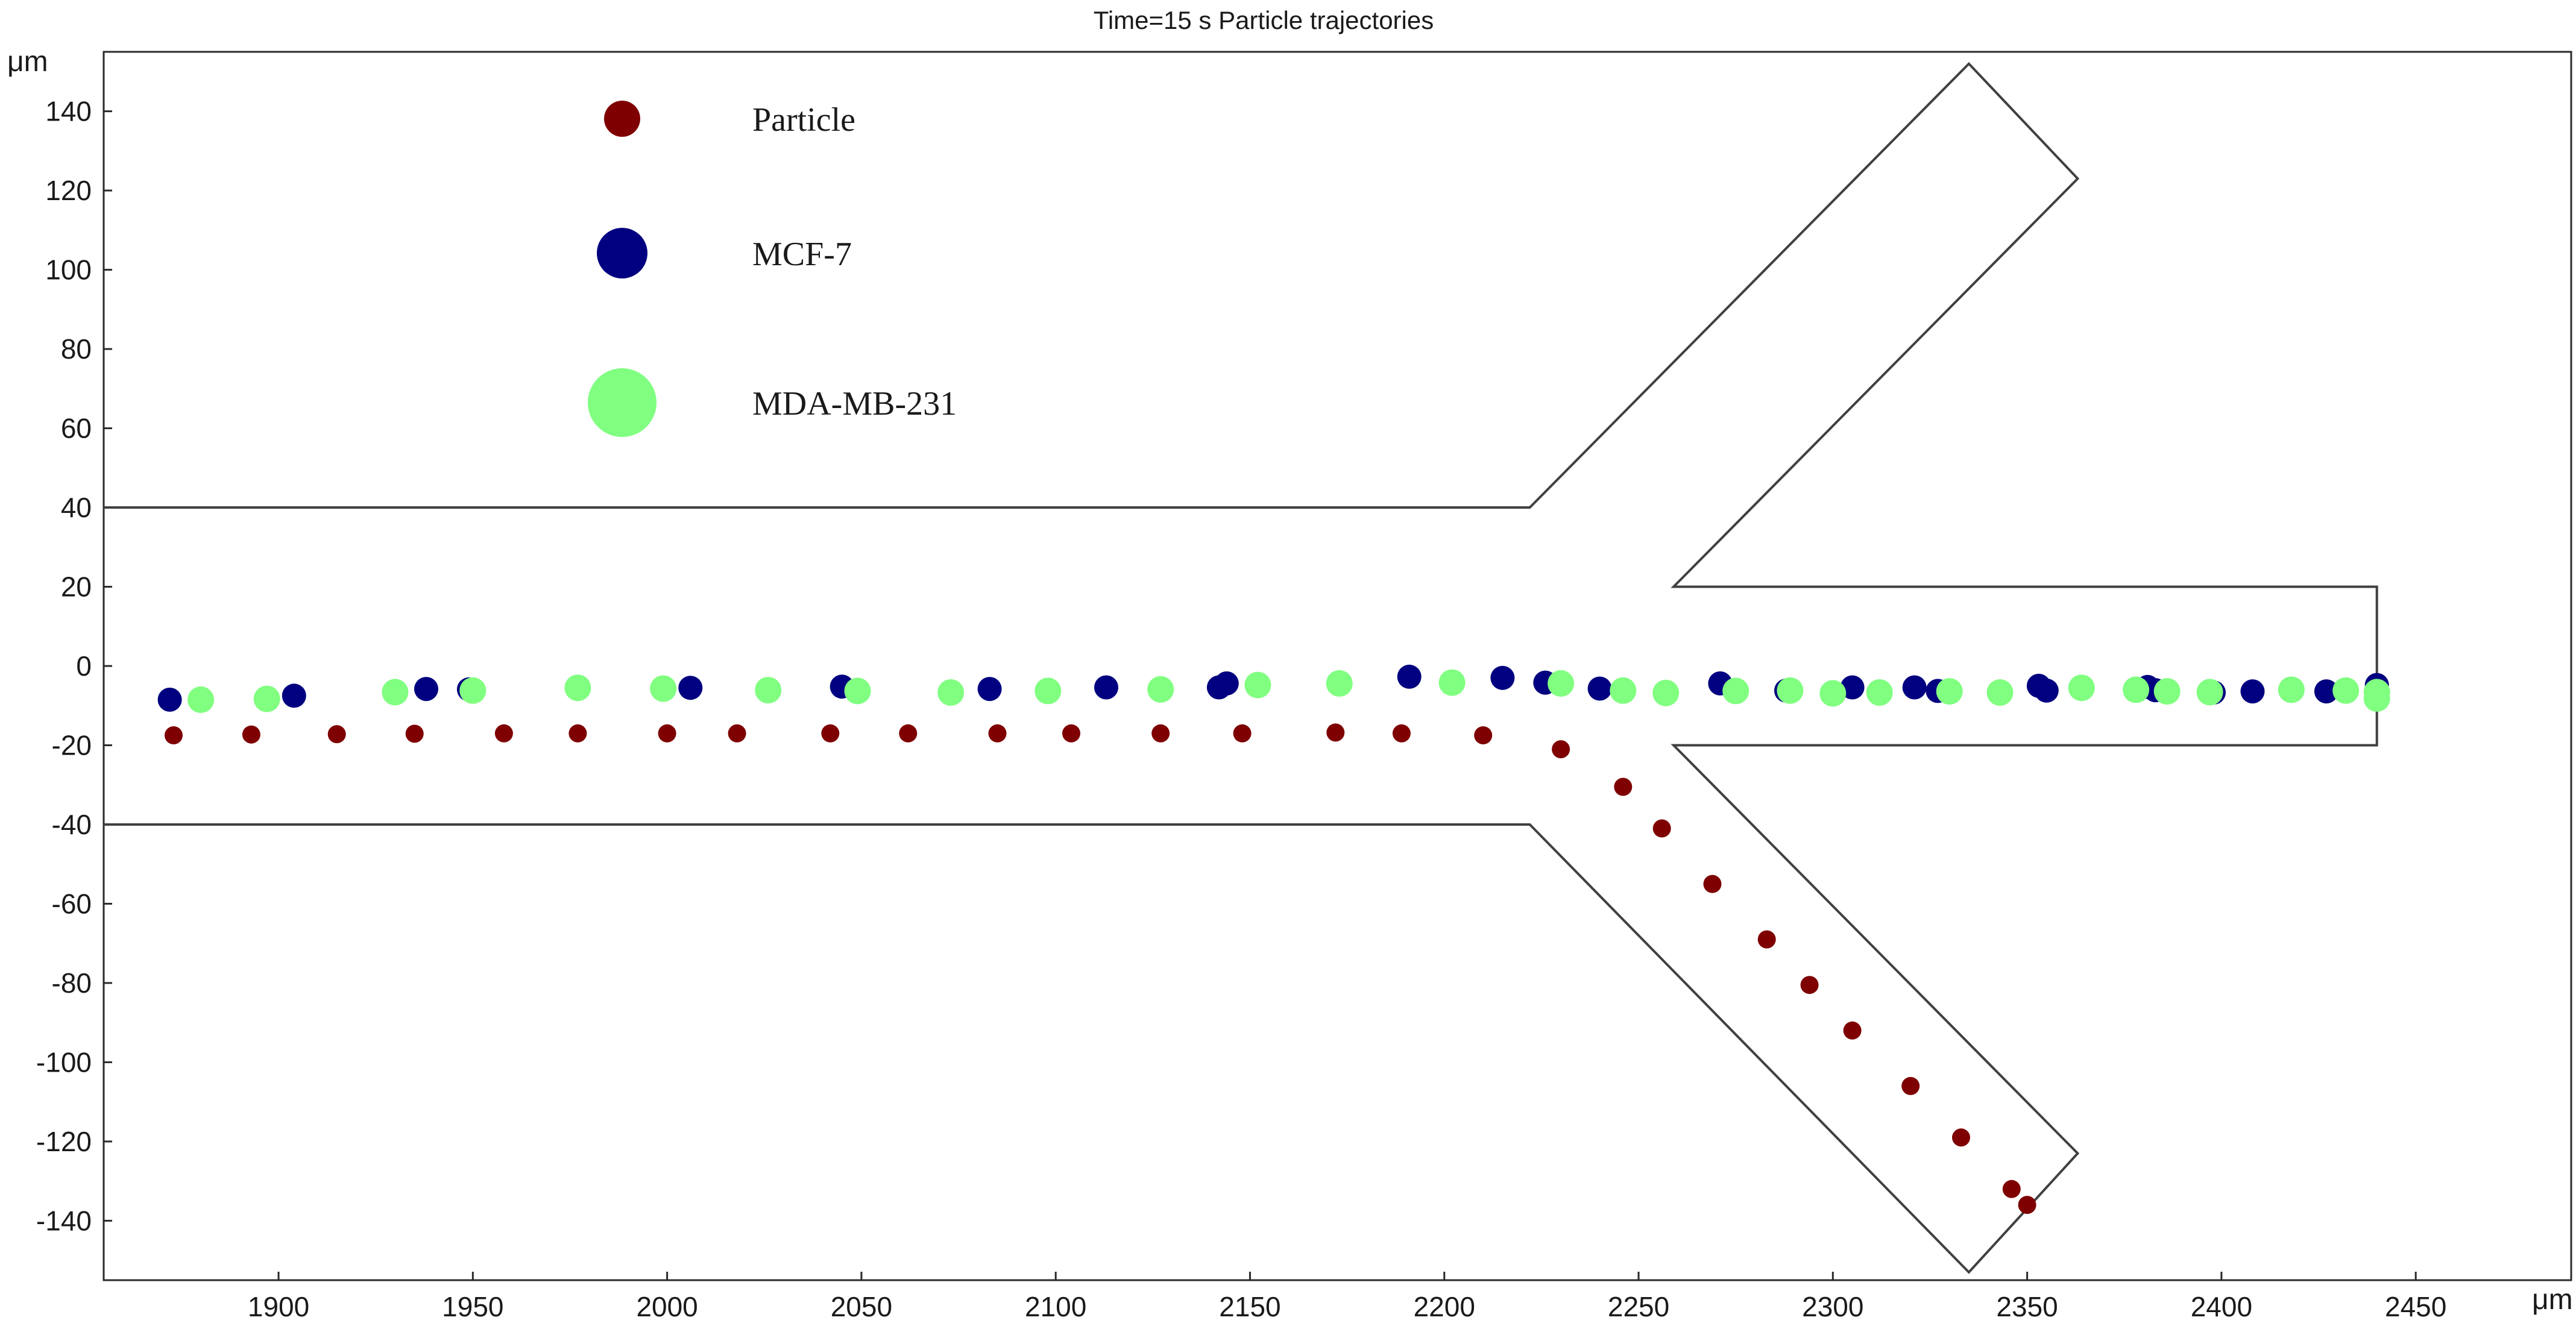 This screenshot has height=1332, width=2576. I want to click on x-tick-label: 2000, so click(667, 1306).